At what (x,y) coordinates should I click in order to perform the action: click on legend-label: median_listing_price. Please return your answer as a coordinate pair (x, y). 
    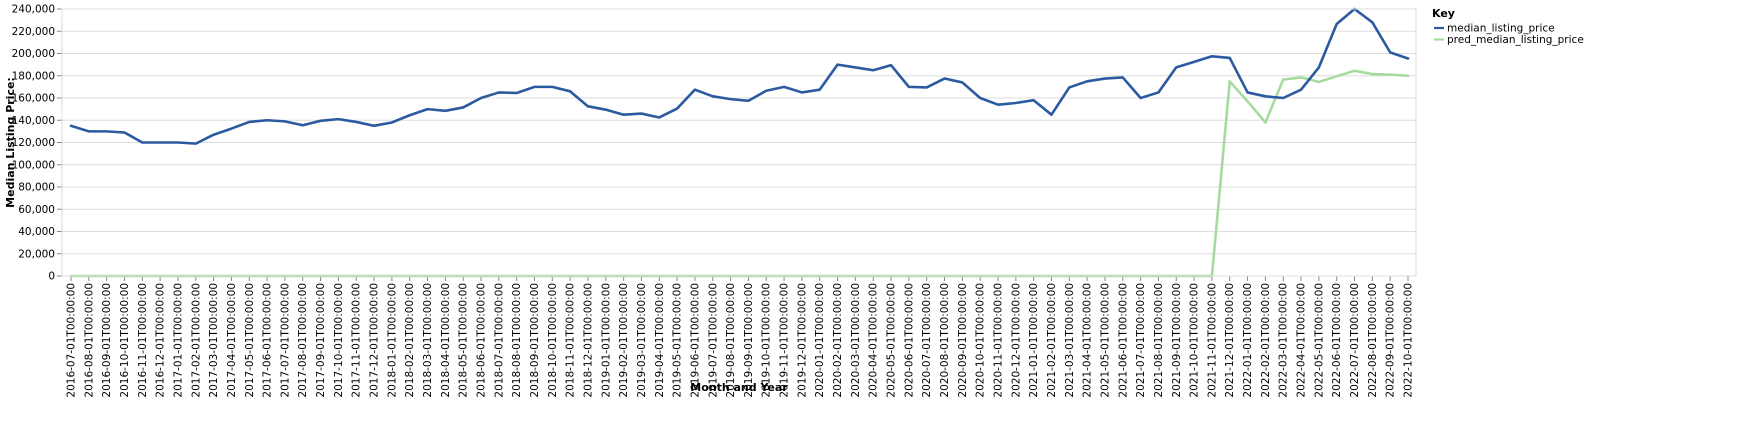
    Looking at the image, I should click on (1501, 29).